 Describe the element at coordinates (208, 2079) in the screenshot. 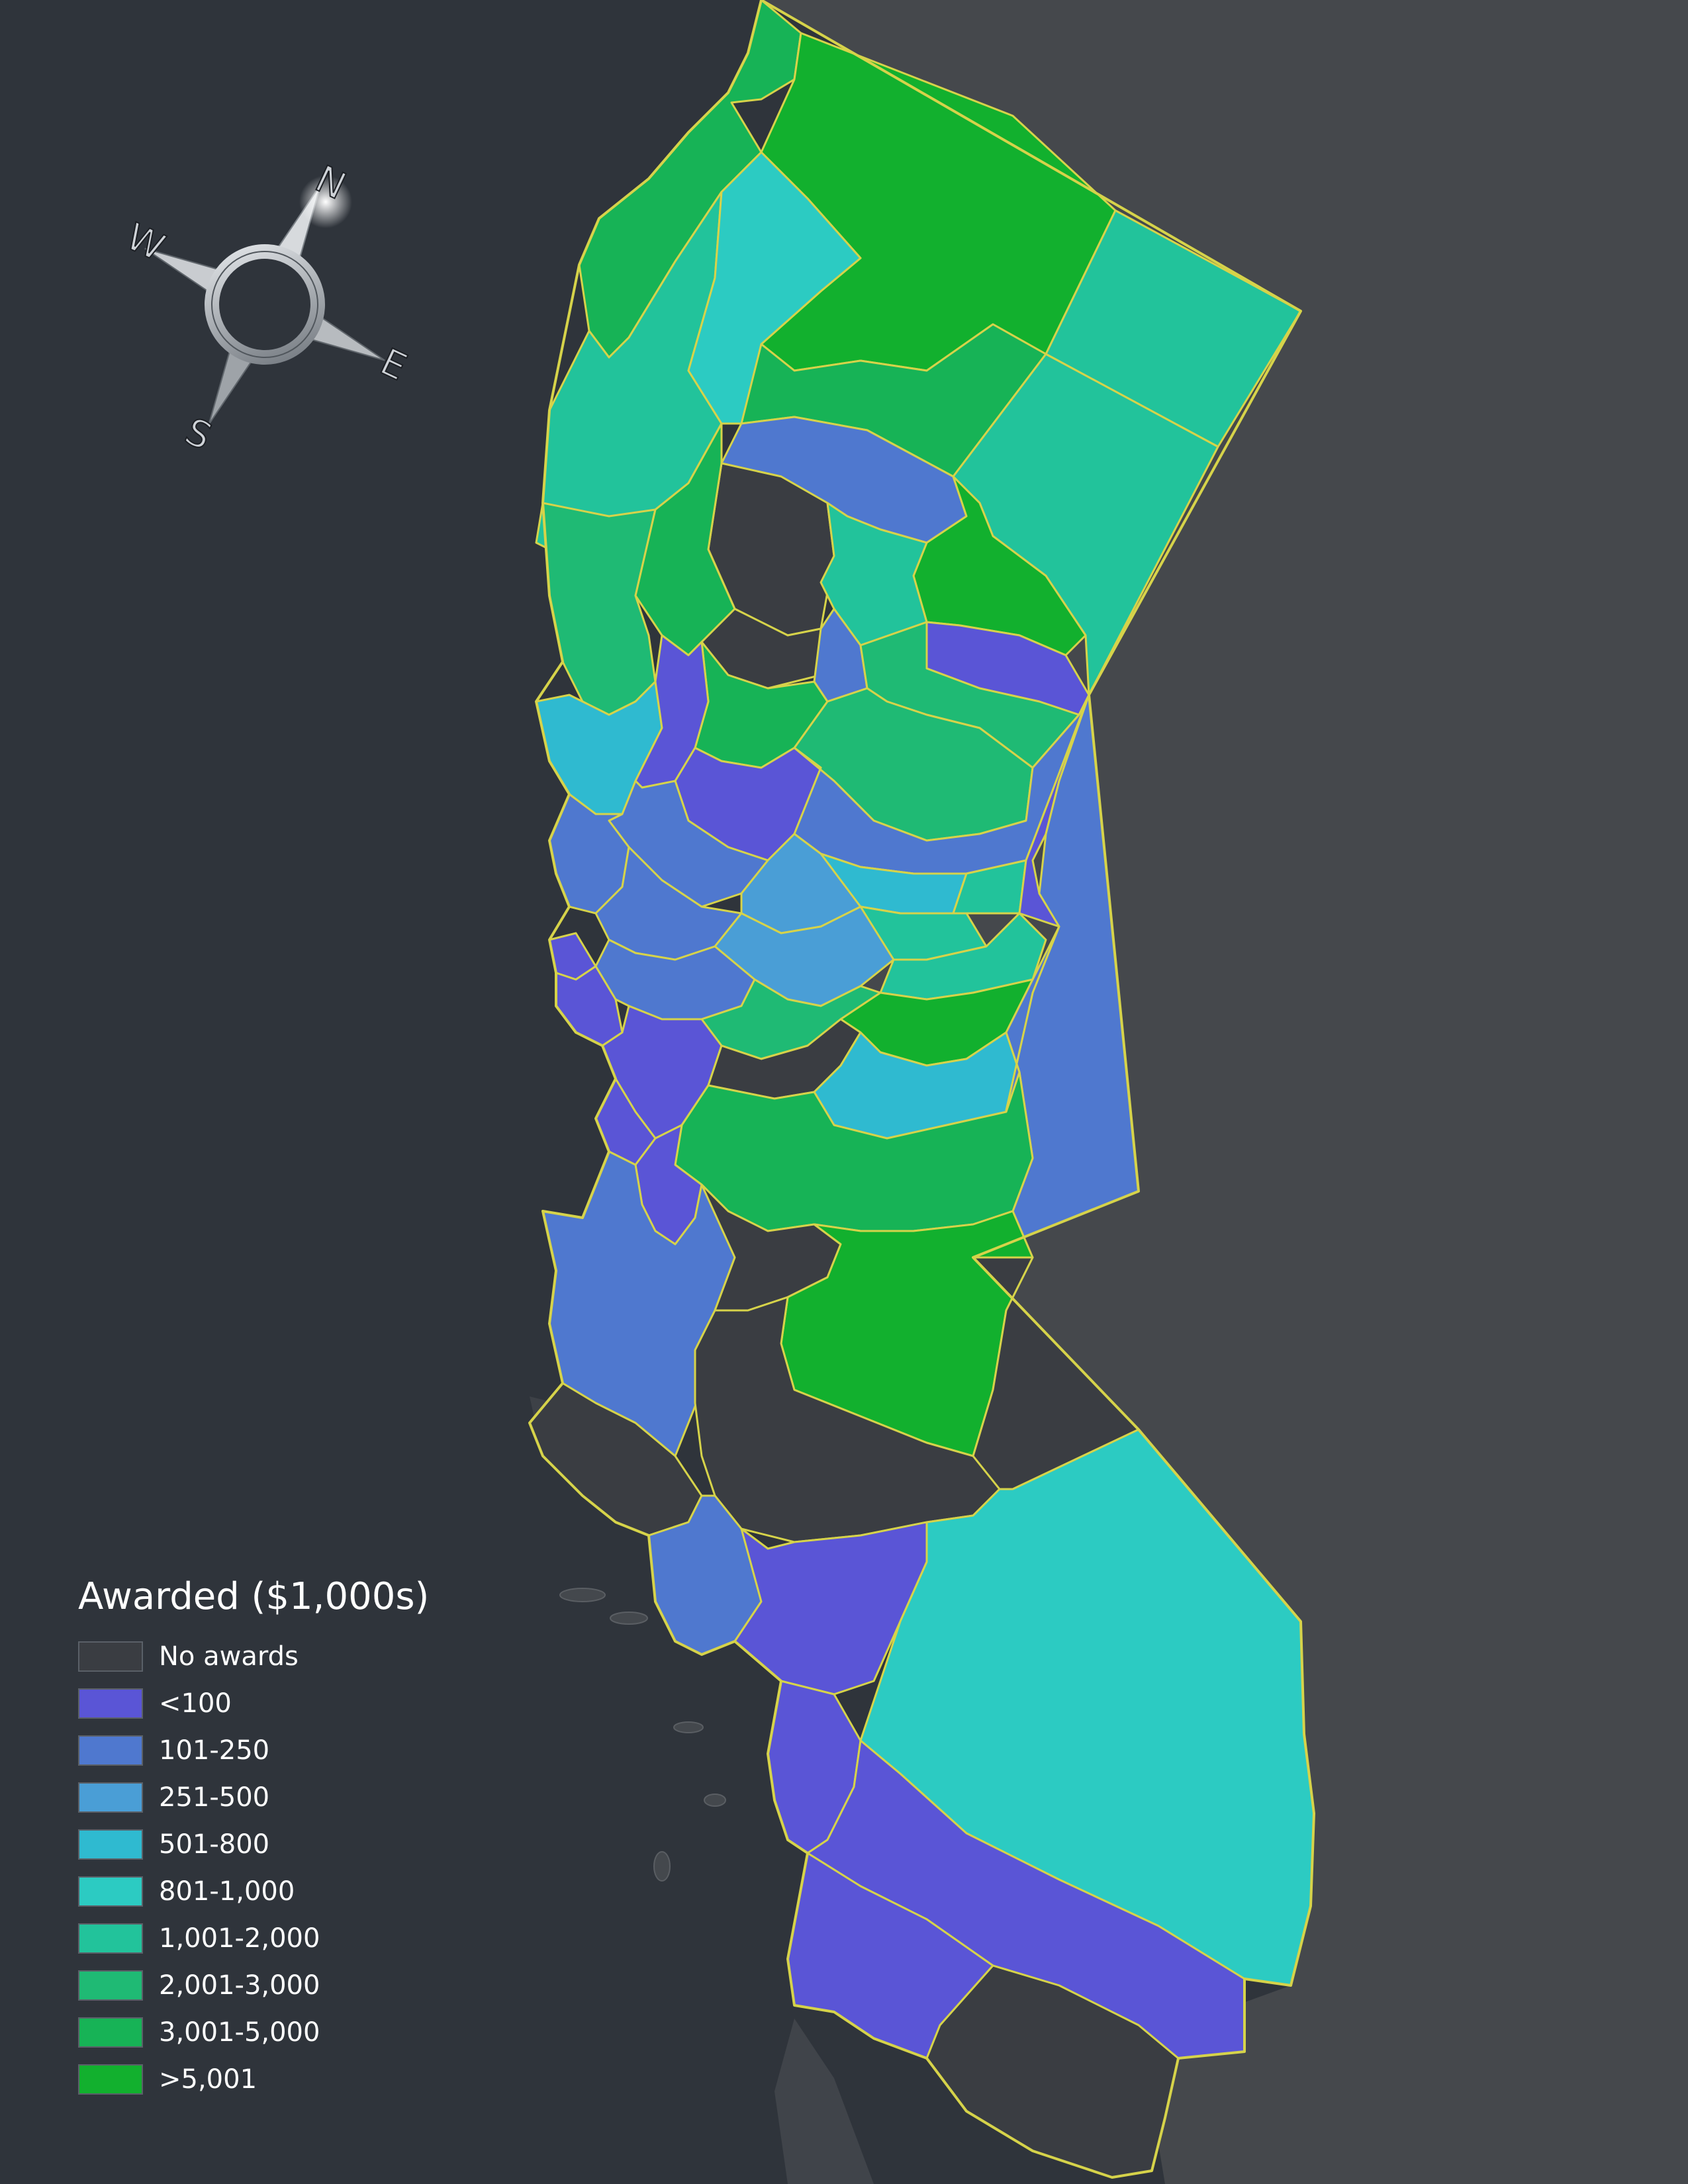

I see `legend-label: >5,001` at that location.